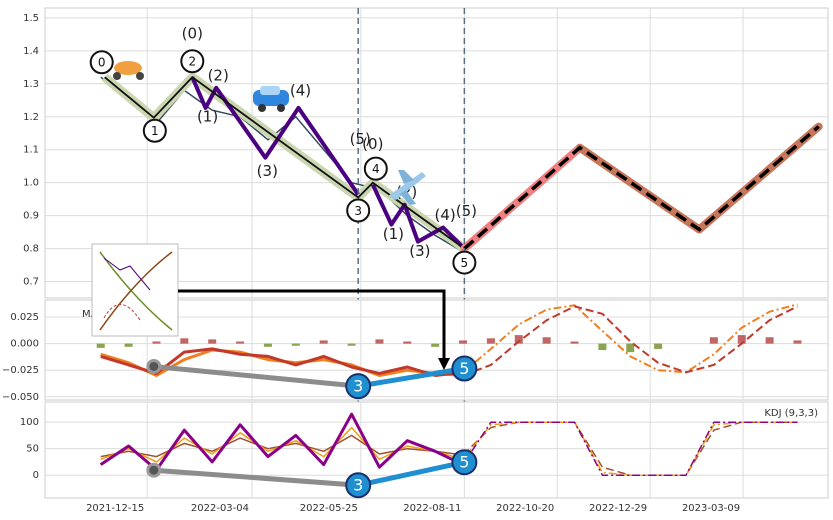  I want to click on car-icon, so click(271, 99).